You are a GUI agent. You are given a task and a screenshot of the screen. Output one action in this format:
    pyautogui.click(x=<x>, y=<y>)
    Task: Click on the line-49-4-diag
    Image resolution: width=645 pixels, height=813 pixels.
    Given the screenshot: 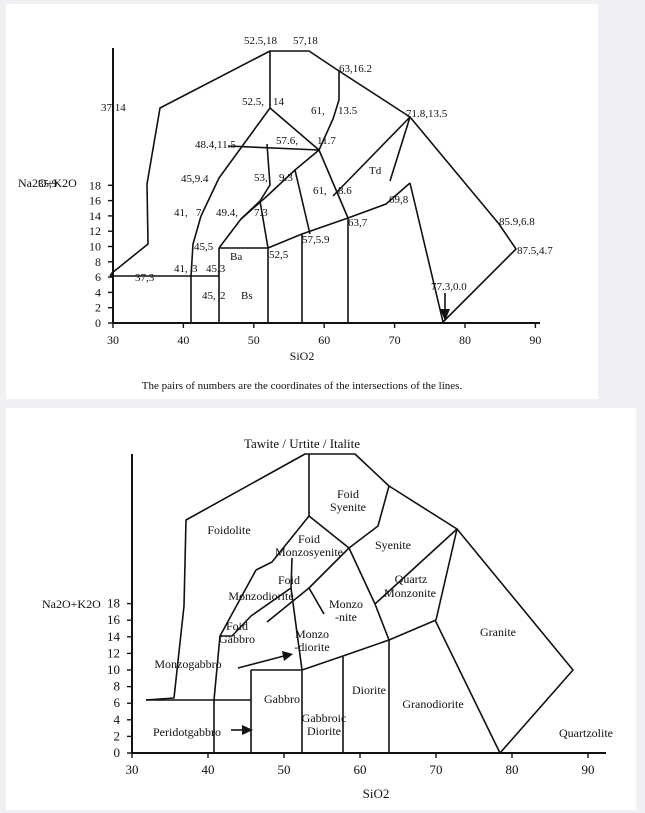 What is the action you would take?
    pyautogui.click(x=264, y=224)
    